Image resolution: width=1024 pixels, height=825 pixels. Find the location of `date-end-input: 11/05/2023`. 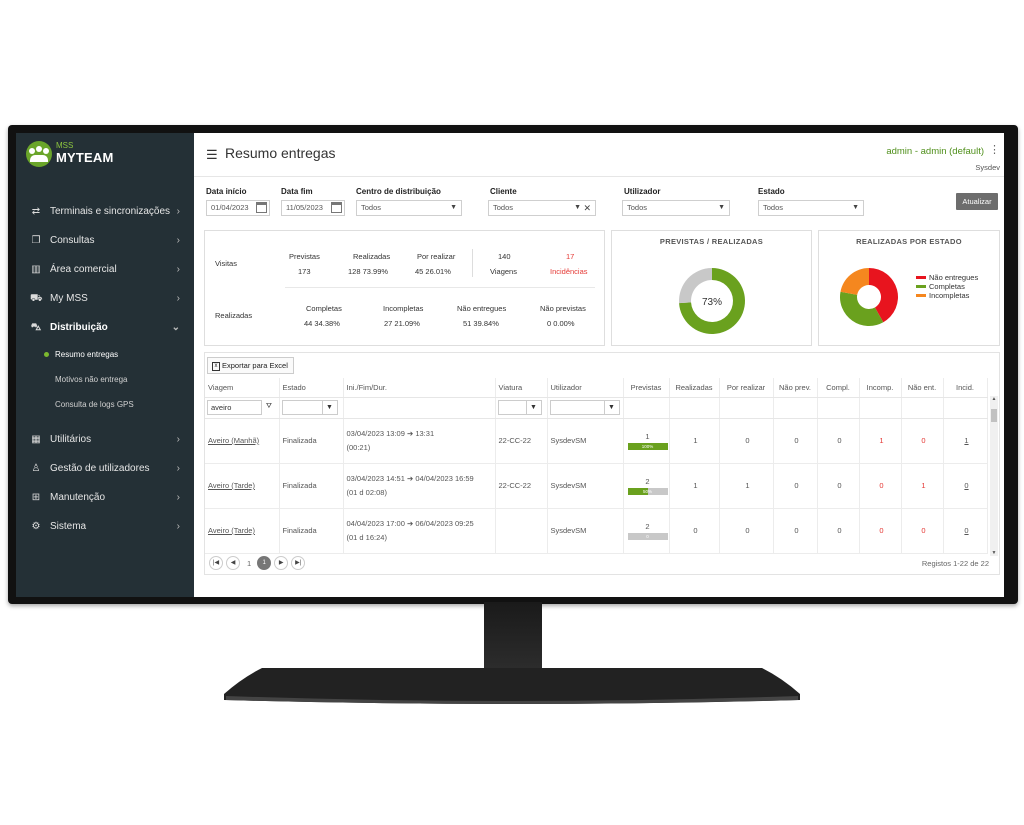

date-end-input: 11/05/2023 is located at coordinates (313, 208).